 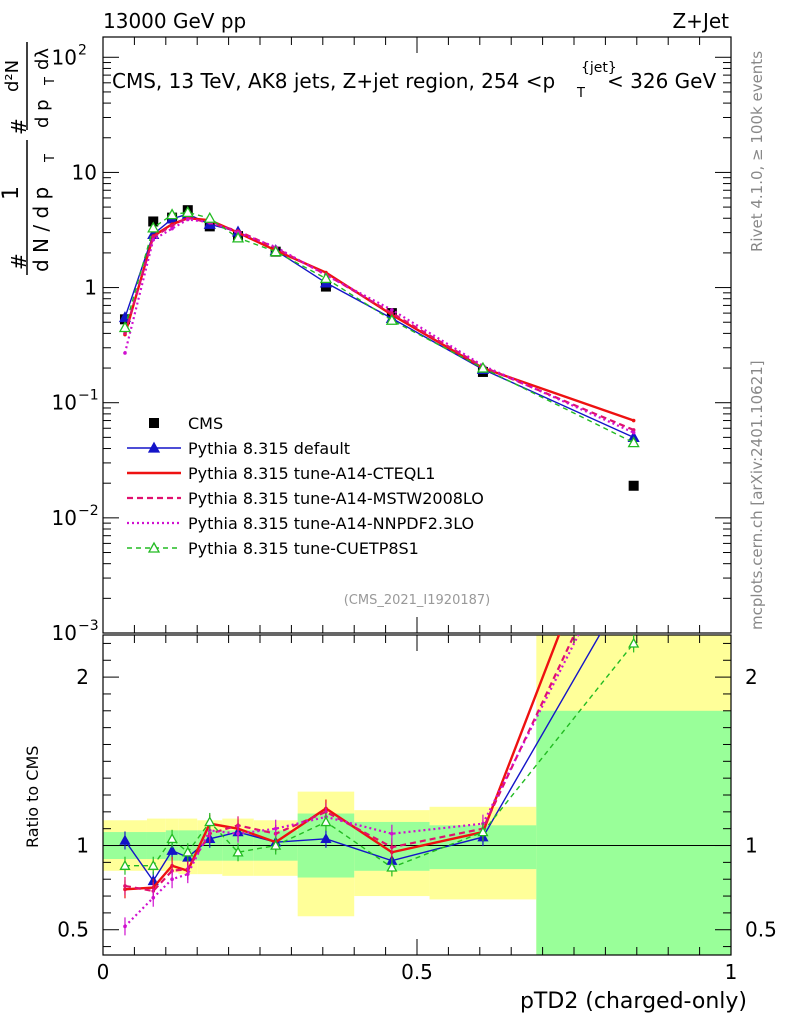 I want to click on ratio-y-axis-label: Ratio to CMS, so click(x=32, y=797).